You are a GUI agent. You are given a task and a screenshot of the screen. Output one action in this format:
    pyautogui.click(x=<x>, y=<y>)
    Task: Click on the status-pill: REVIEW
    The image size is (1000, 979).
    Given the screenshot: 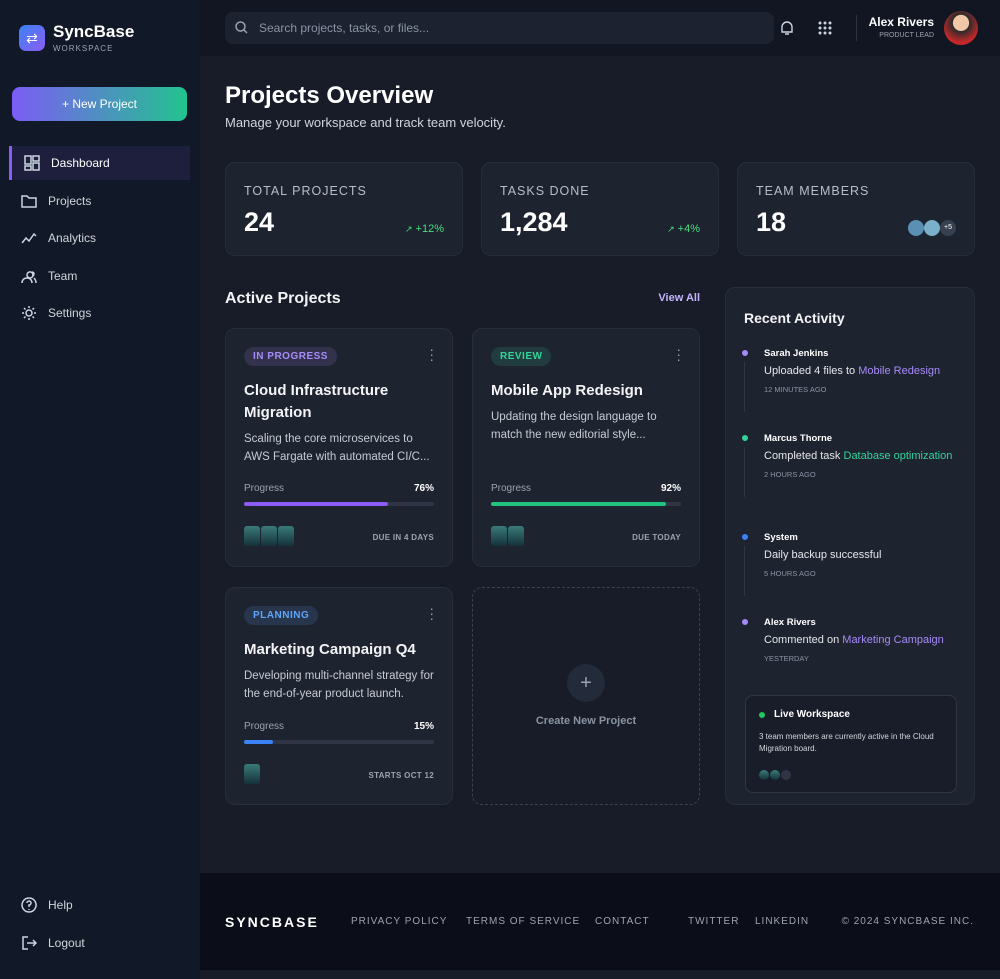 What is the action you would take?
    pyautogui.click(x=521, y=356)
    